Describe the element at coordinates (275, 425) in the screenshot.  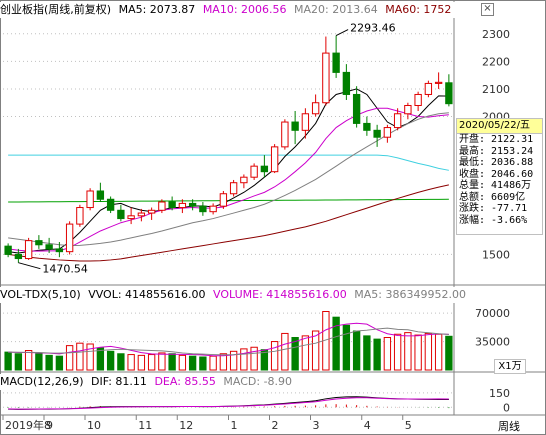
I see `date-tick-label: 2` at that location.